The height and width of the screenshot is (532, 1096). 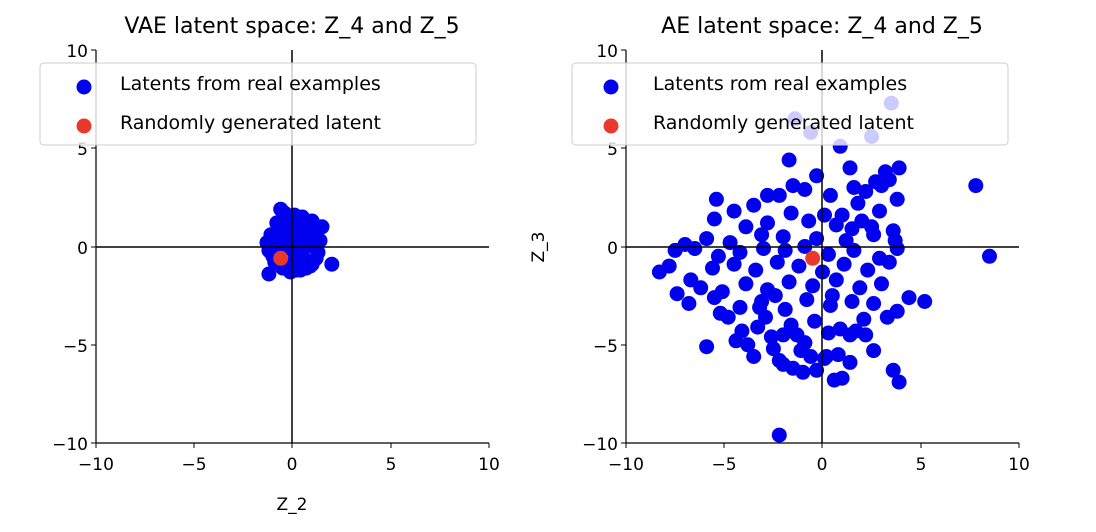 What do you see at coordinates (291, 26) in the screenshot?
I see `vae-title: VAE latent space: Z_4 and Z_5` at bounding box center [291, 26].